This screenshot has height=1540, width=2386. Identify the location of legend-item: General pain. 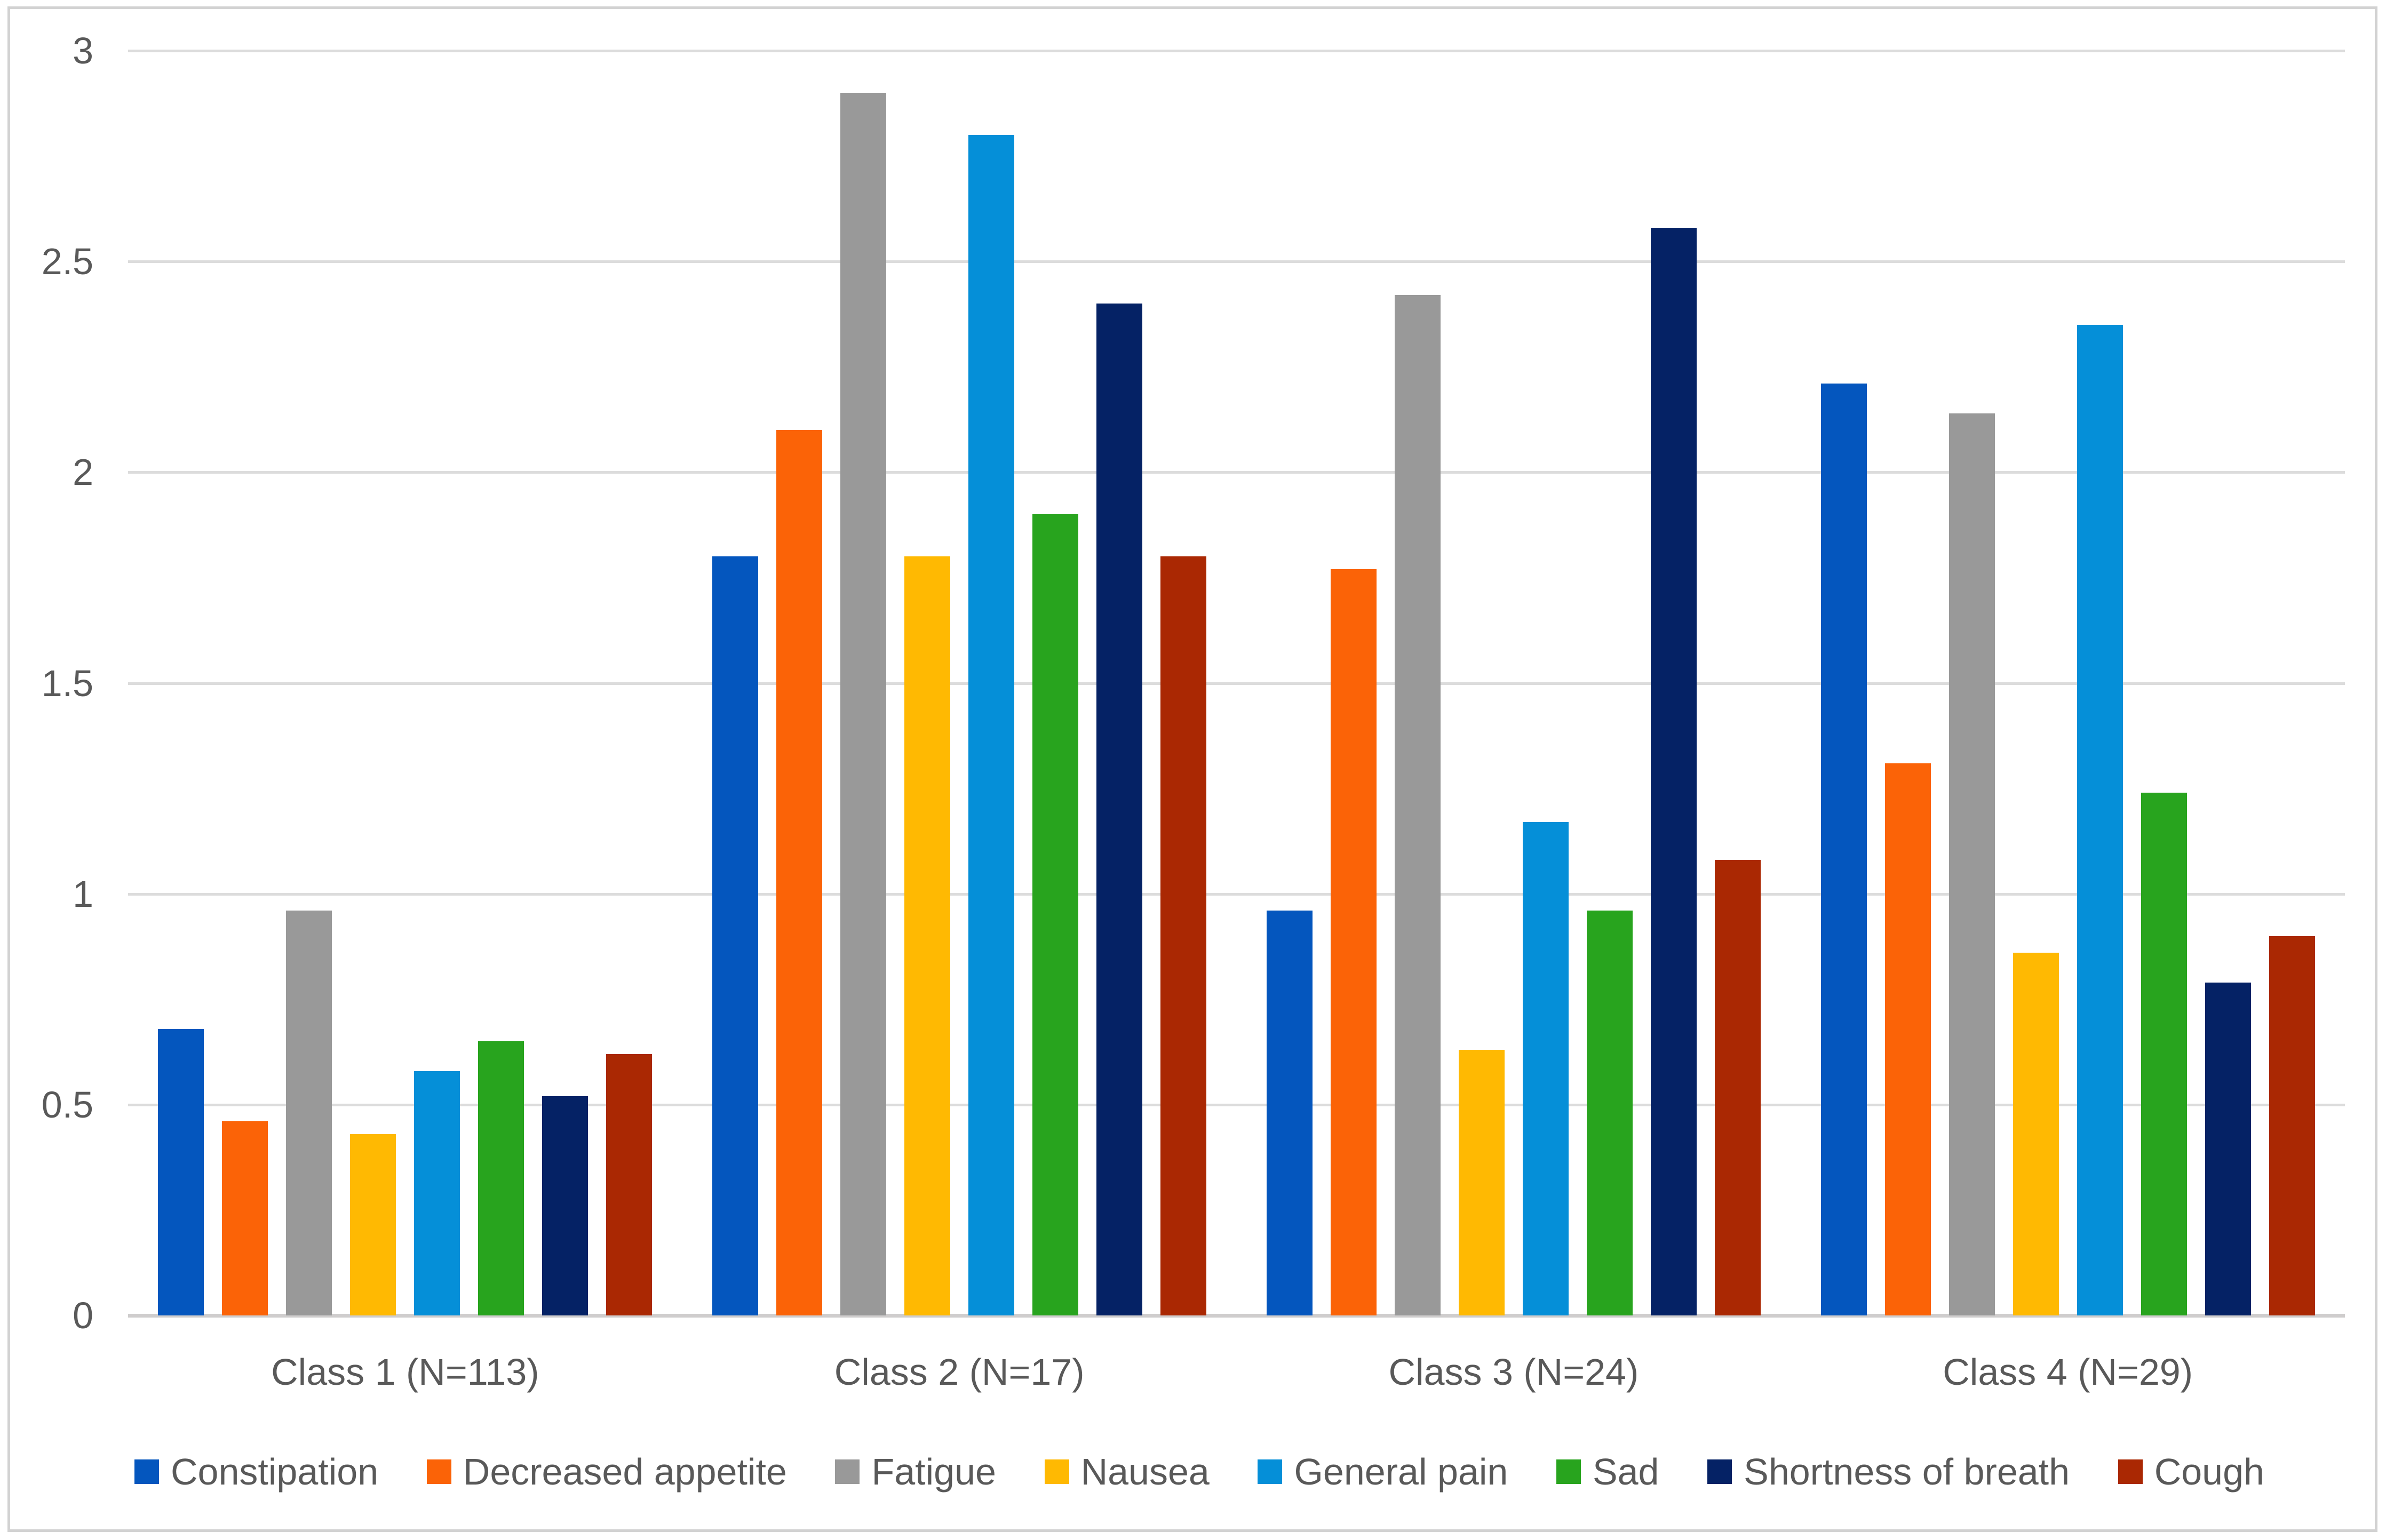
(1383, 1472).